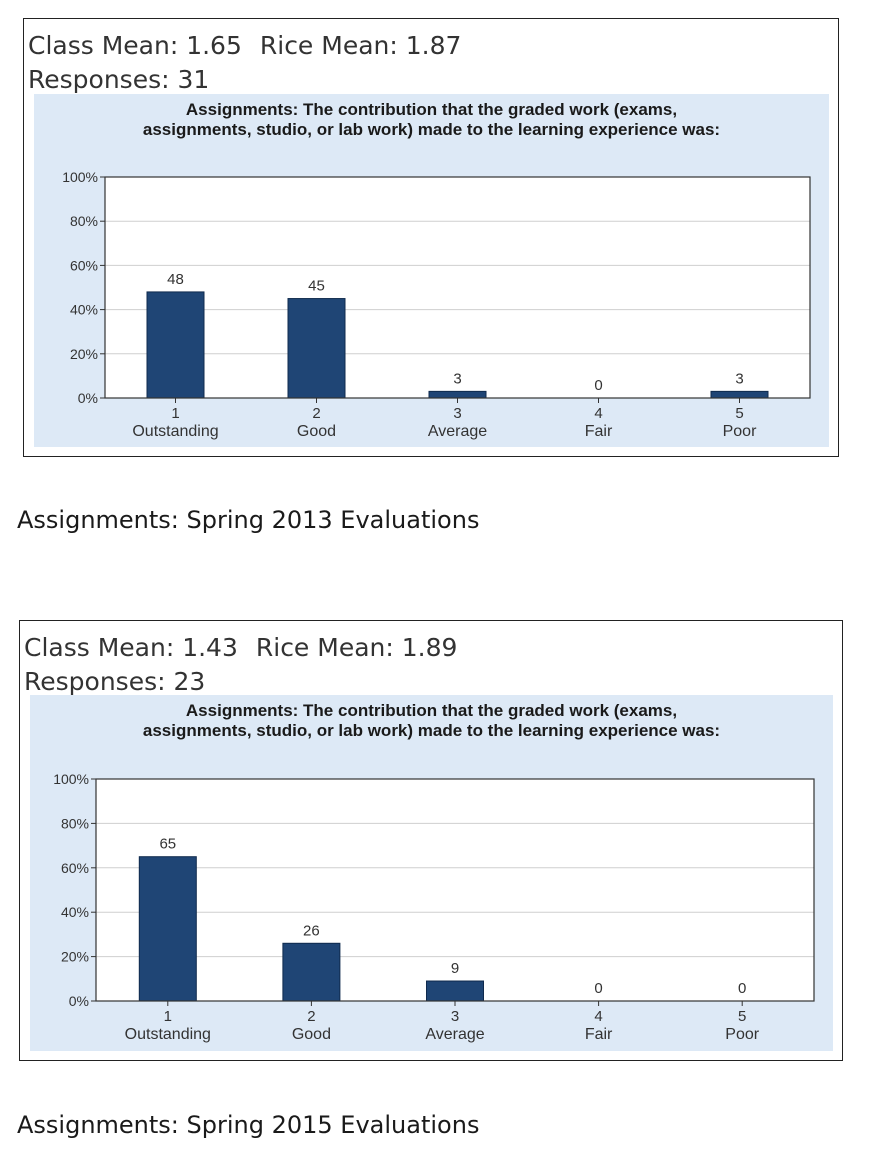 The width and height of the screenshot is (876, 1164). Describe the element at coordinates (115, 681) in the screenshot. I see `responses-count: Responses: 23` at that location.